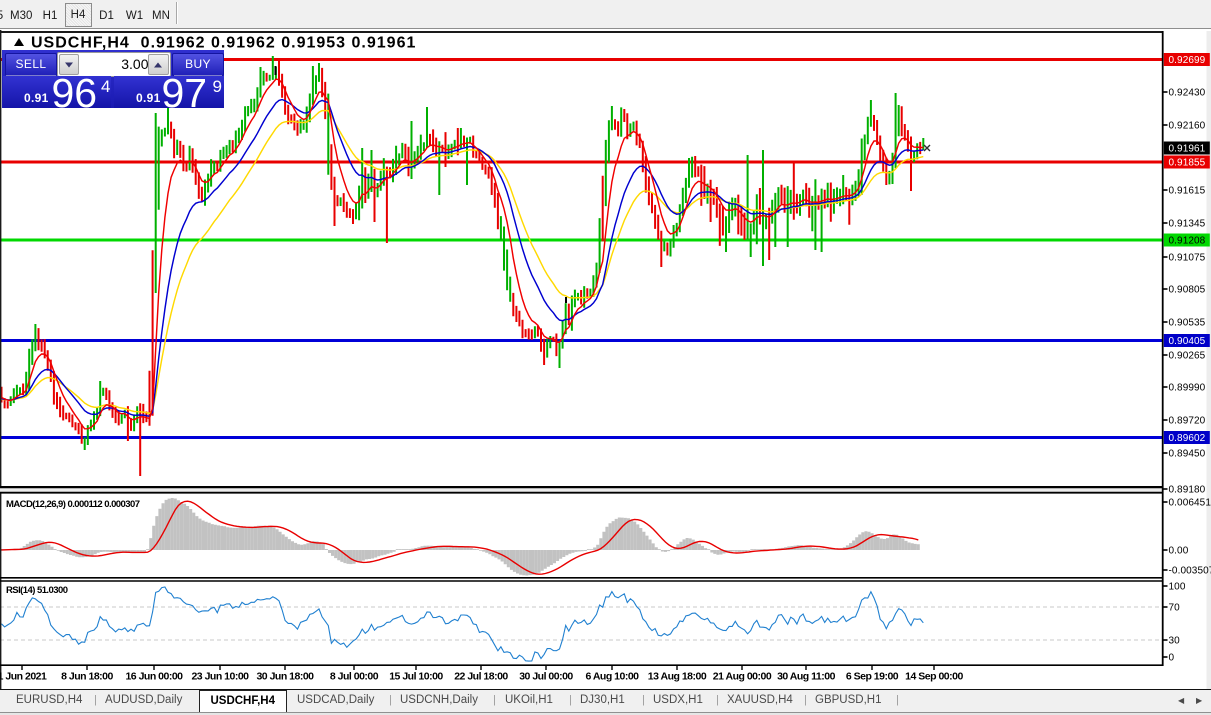 The width and height of the screenshot is (1211, 715). Describe the element at coordinates (677, 677) in the screenshot. I see `svg-text: 13 Aug 18:00` at that location.